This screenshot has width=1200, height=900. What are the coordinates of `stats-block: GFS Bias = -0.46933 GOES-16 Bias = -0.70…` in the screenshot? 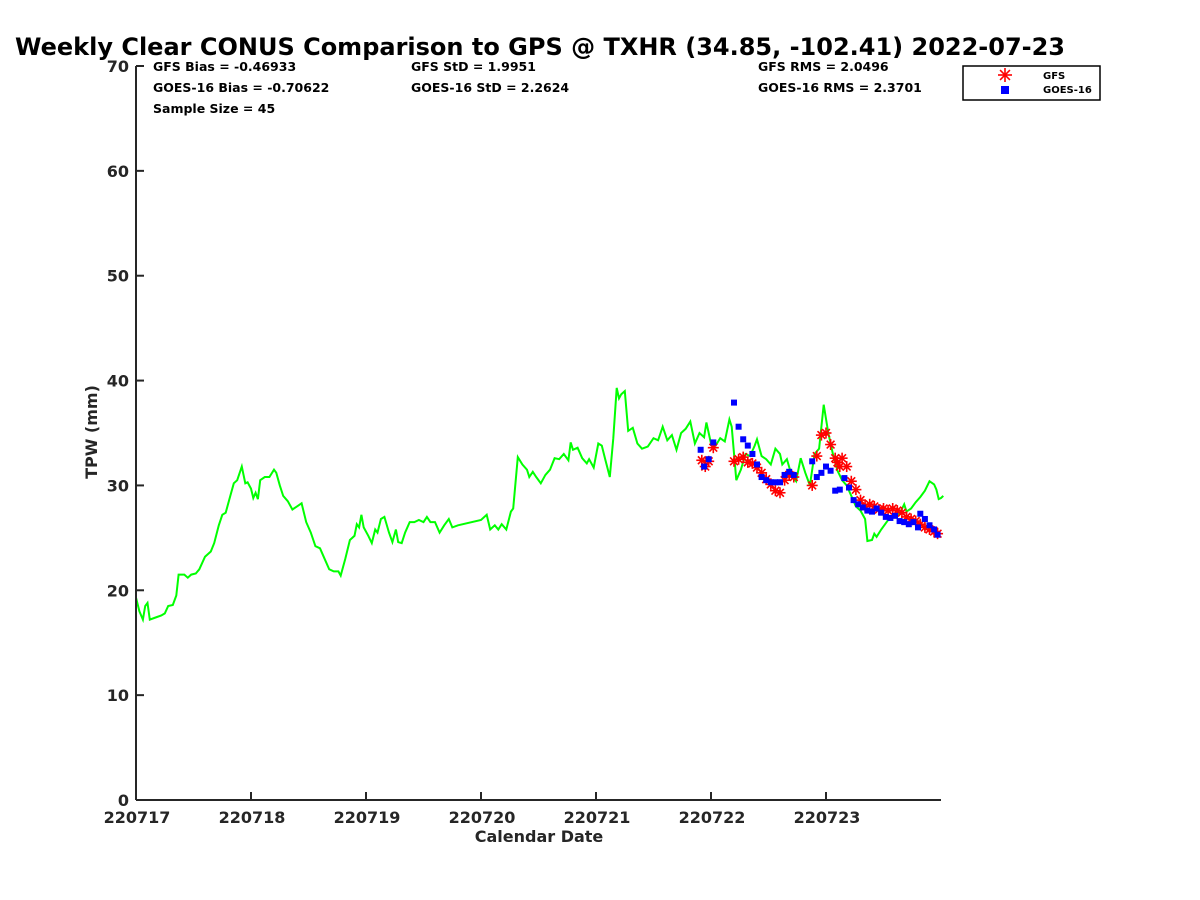 It's located at (537, 87).